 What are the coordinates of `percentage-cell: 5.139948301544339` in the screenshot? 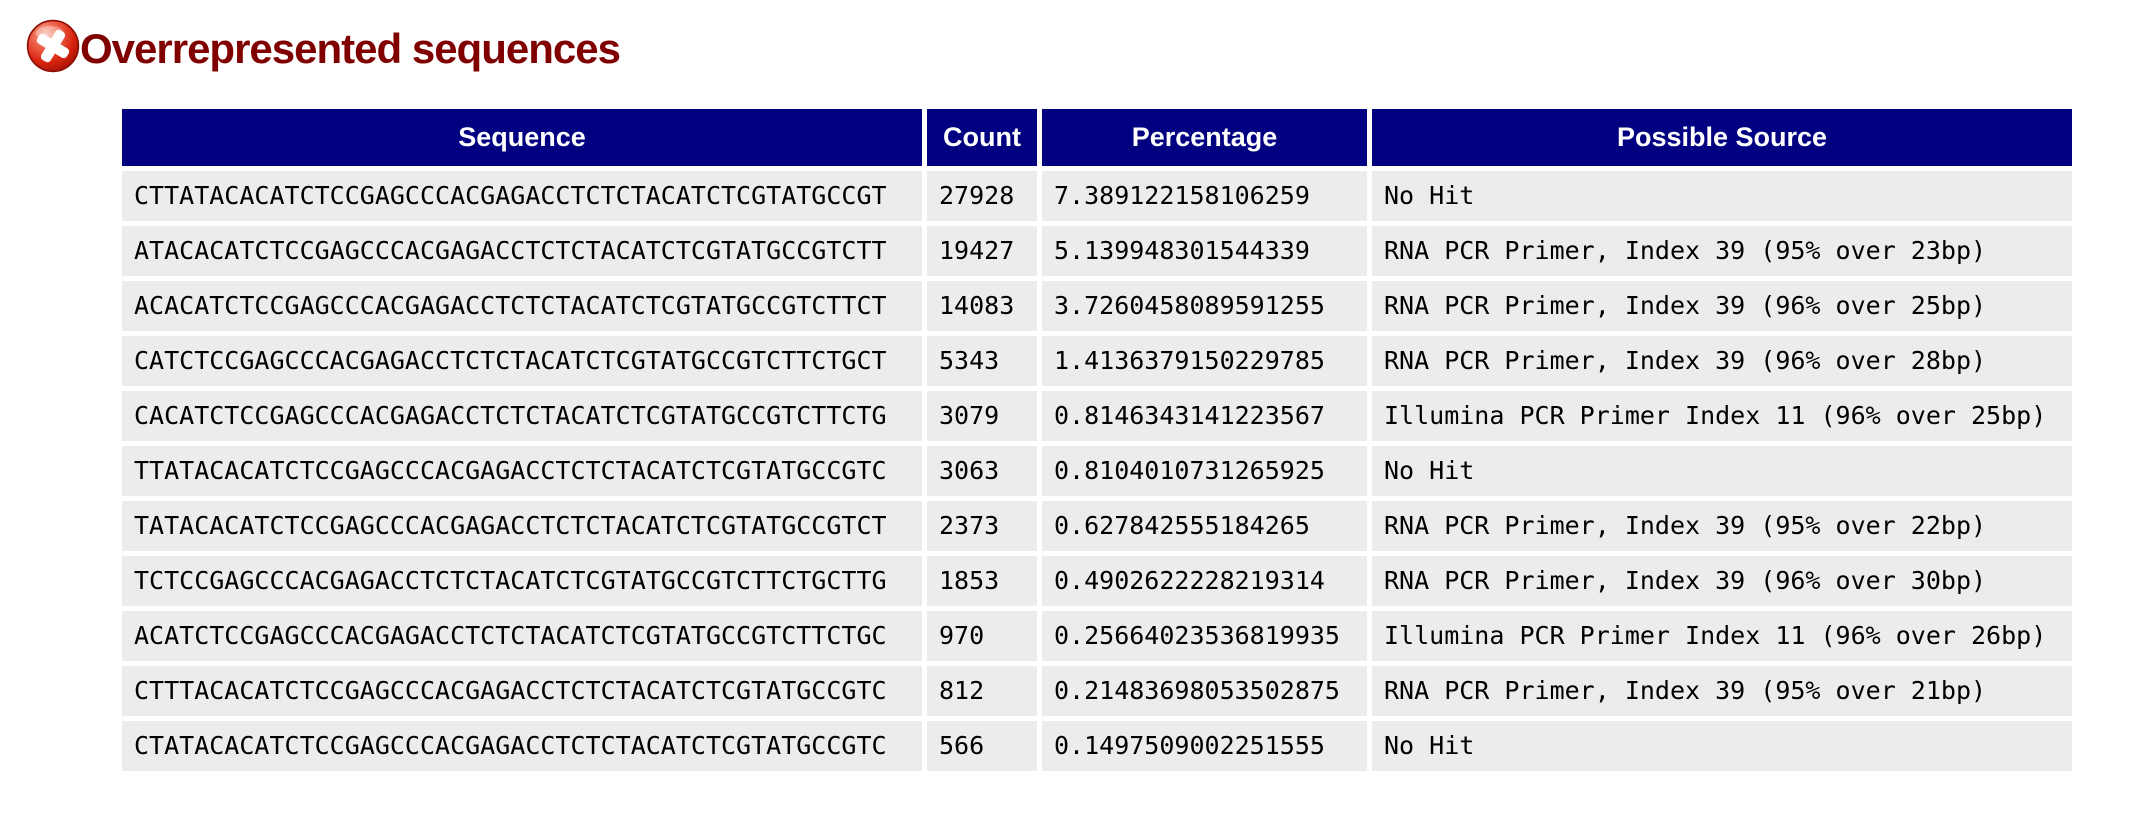 It's located at (1204, 251).